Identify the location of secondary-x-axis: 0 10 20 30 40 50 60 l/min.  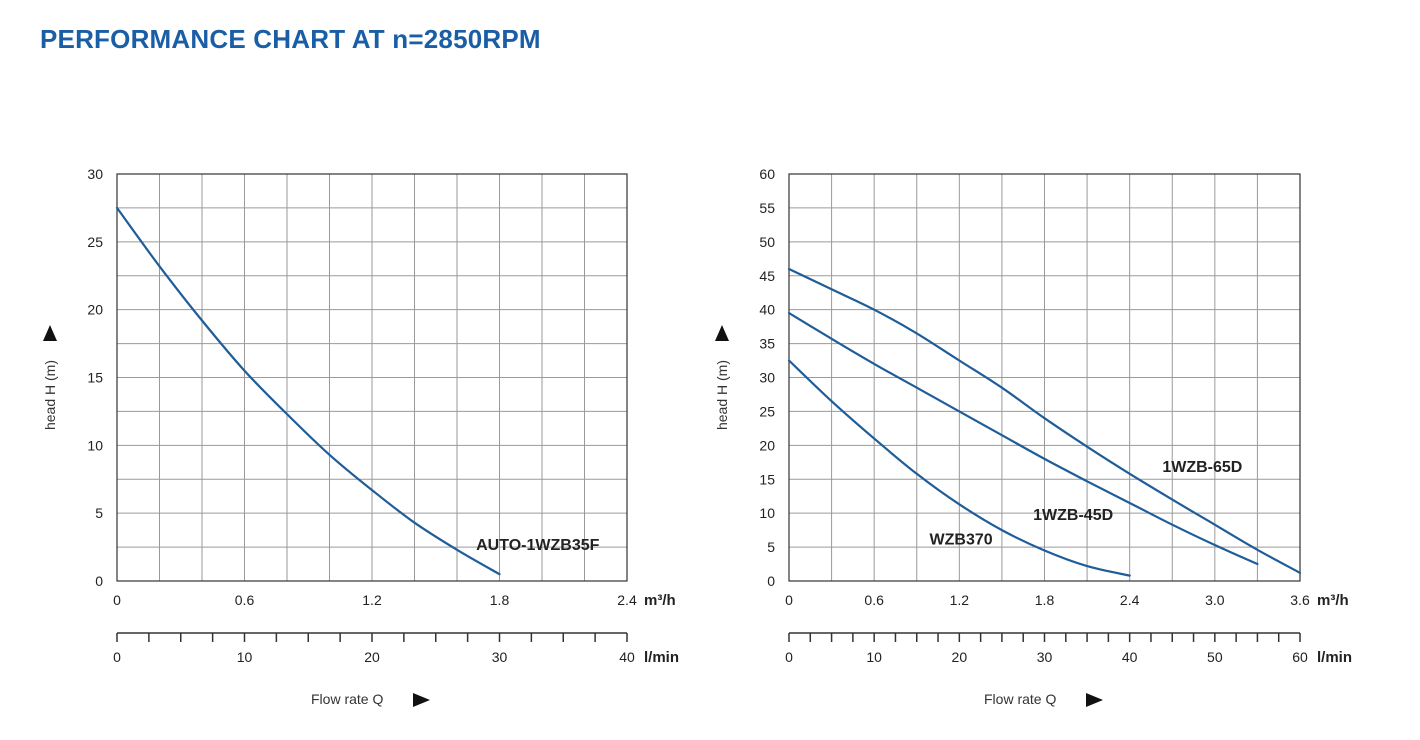
(1068, 649).